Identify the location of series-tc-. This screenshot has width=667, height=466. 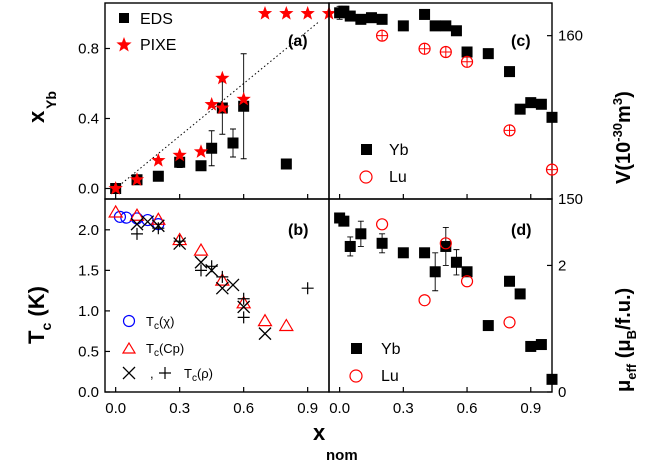
(222, 273).